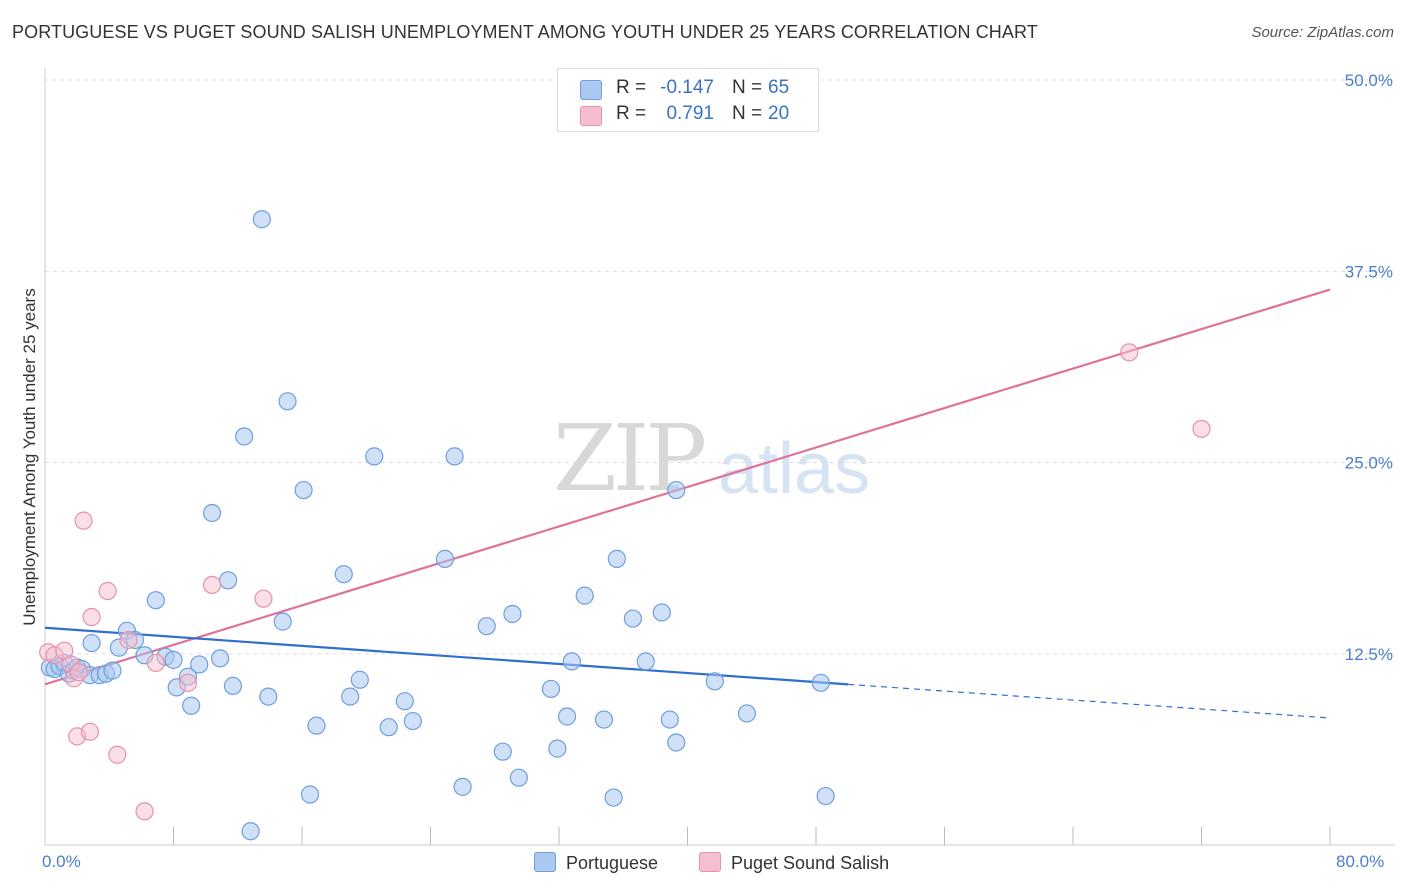 The image size is (1406, 892). What do you see at coordinates (810, 863) in the screenshot?
I see `legend-label: Puget Sound Salish` at bounding box center [810, 863].